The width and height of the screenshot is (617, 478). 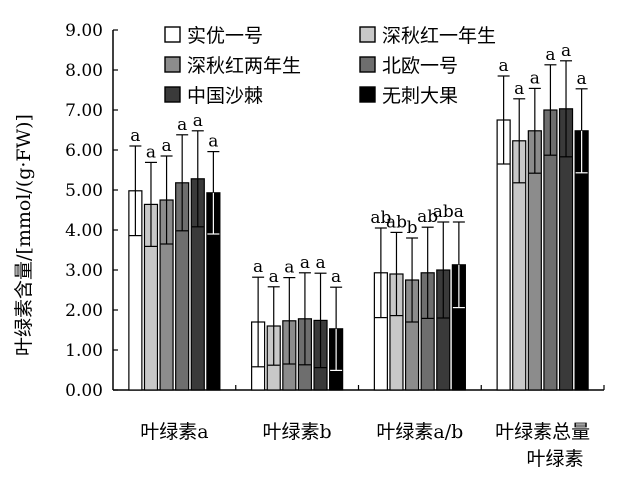 What do you see at coordinates (84, 191) in the screenshot?
I see `y-tick-label: 5.00` at bounding box center [84, 191].